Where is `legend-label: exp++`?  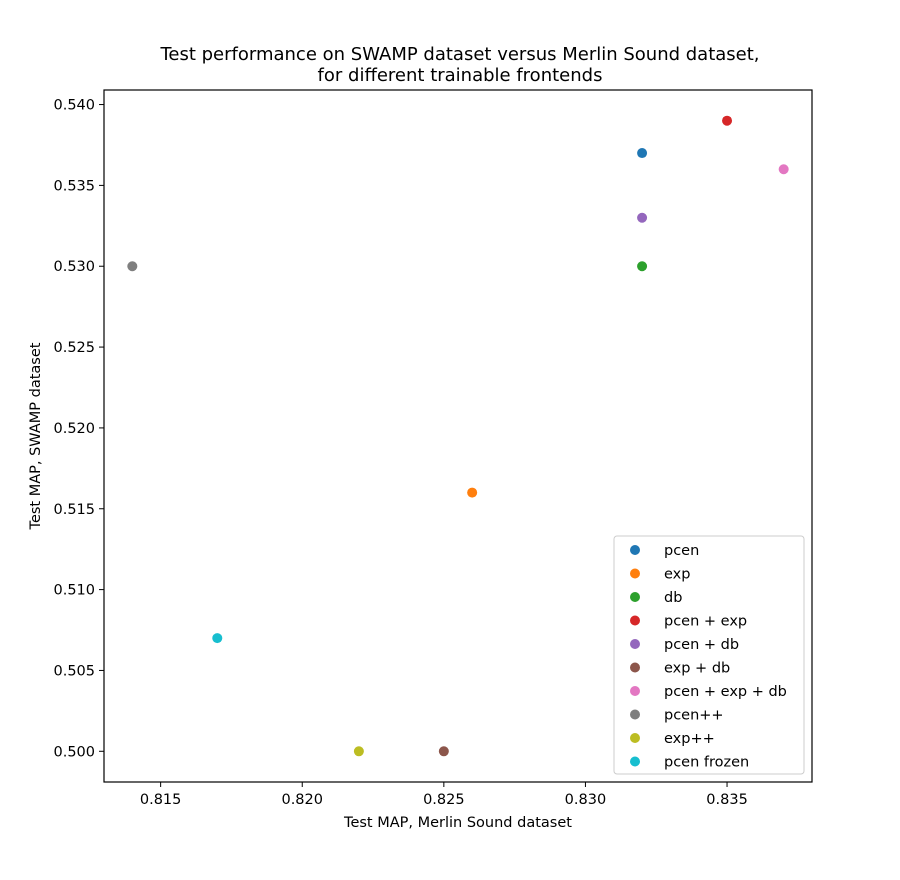
legend-label: exp++ is located at coordinates (689, 739).